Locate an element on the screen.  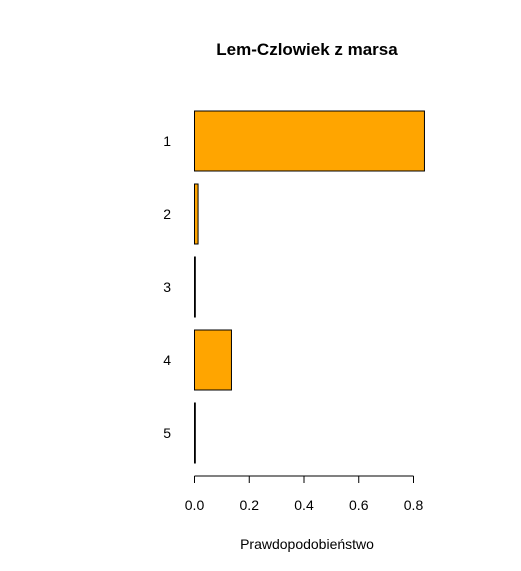
y-tick-labels: 1 2 3 4 5 is located at coordinates (167, 287).